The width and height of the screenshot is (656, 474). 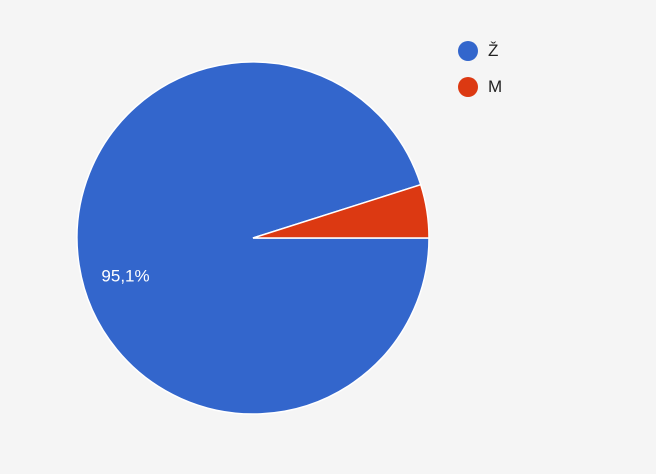 I want to click on legend: Ž M, so click(x=480, y=76).